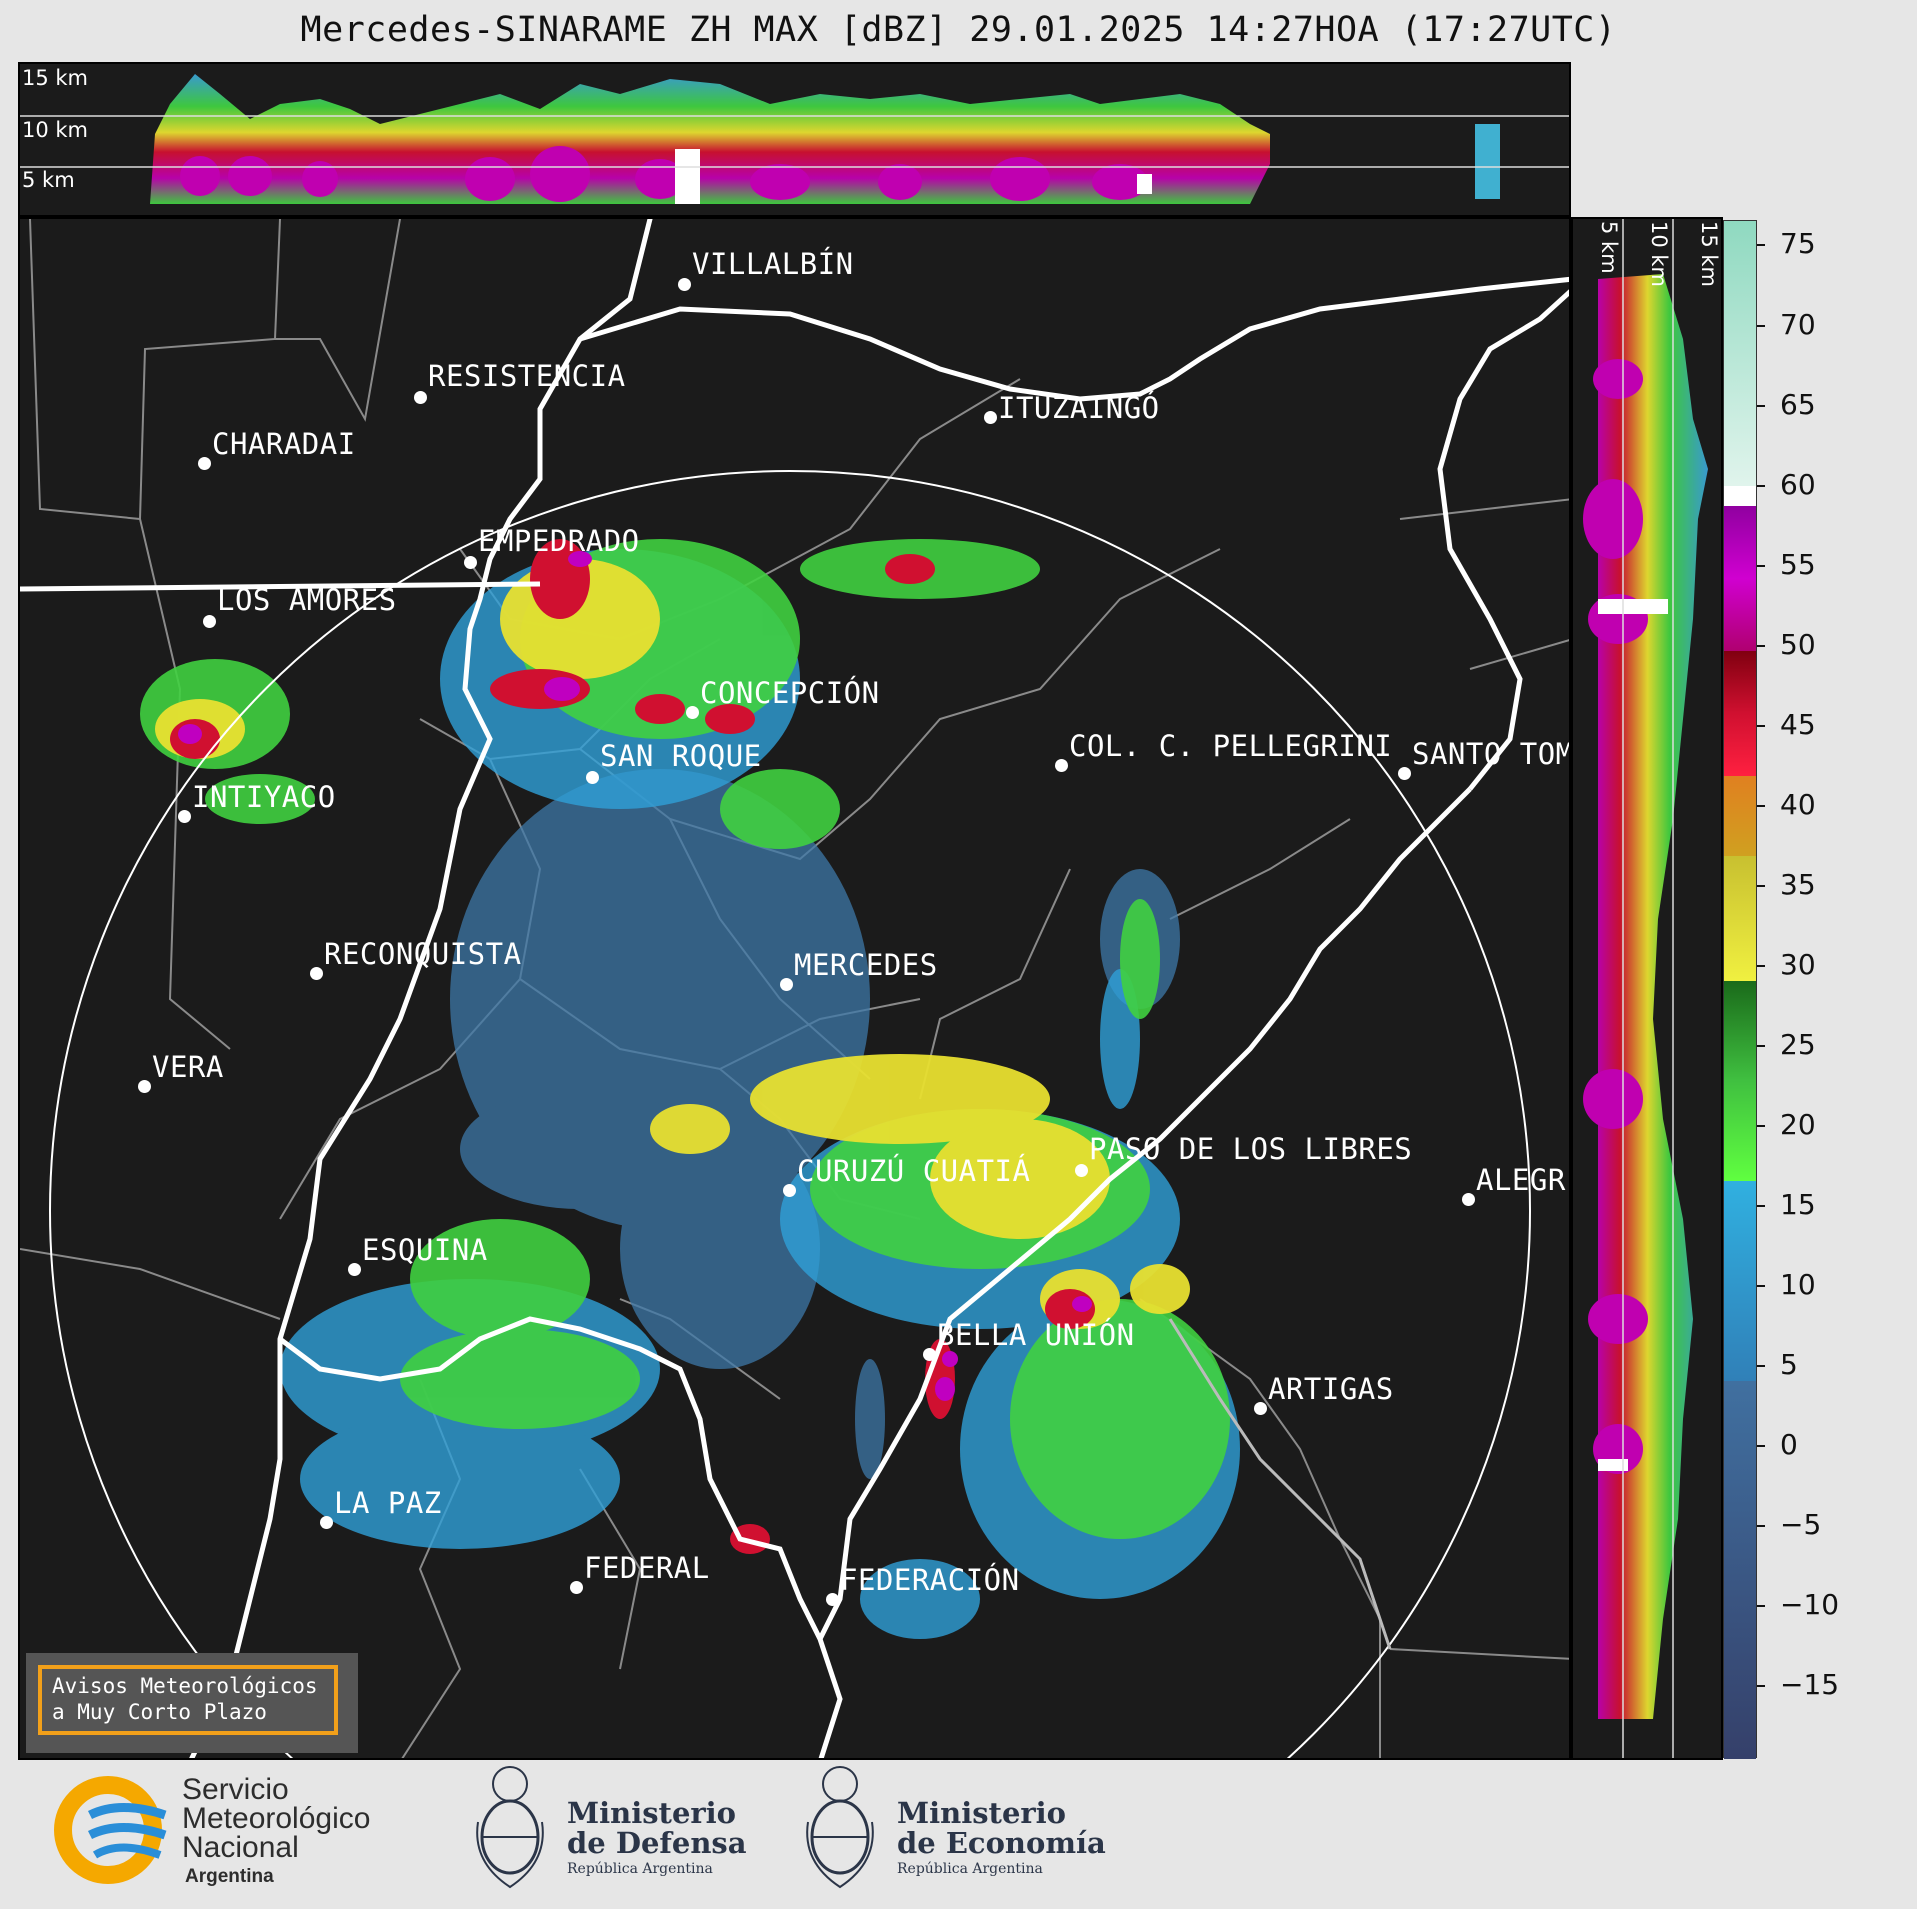  What do you see at coordinates (982, 1813) in the screenshot?
I see `economia-line-1: Ministerio` at bounding box center [982, 1813].